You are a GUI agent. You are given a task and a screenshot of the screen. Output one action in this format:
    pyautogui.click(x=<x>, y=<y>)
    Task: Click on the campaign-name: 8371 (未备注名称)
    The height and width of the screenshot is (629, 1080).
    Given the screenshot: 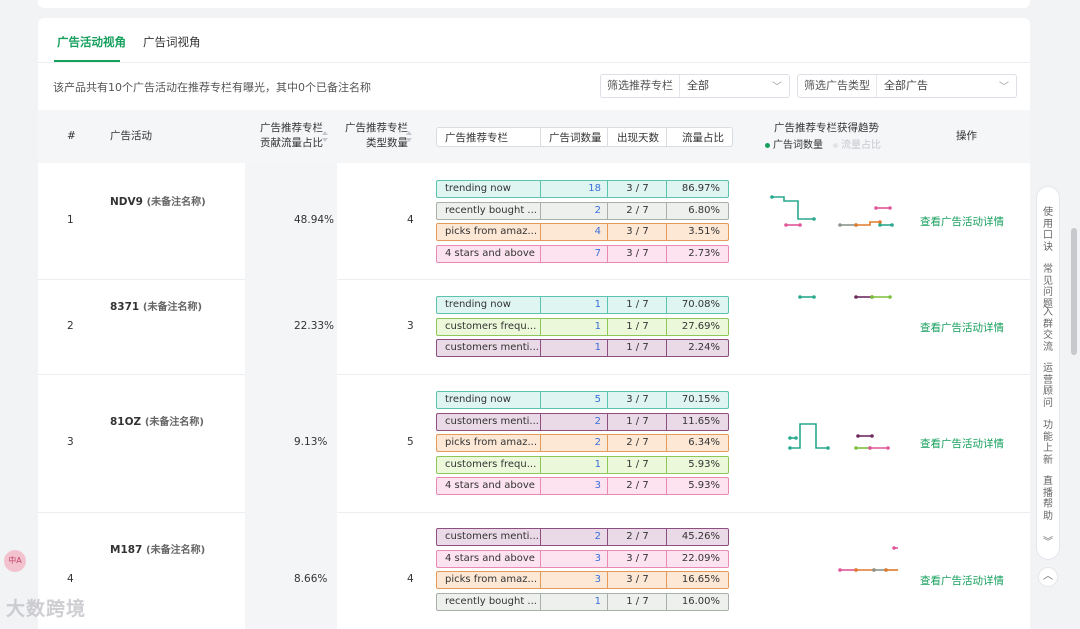 What is the action you would take?
    pyautogui.click(x=156, y=305)
    